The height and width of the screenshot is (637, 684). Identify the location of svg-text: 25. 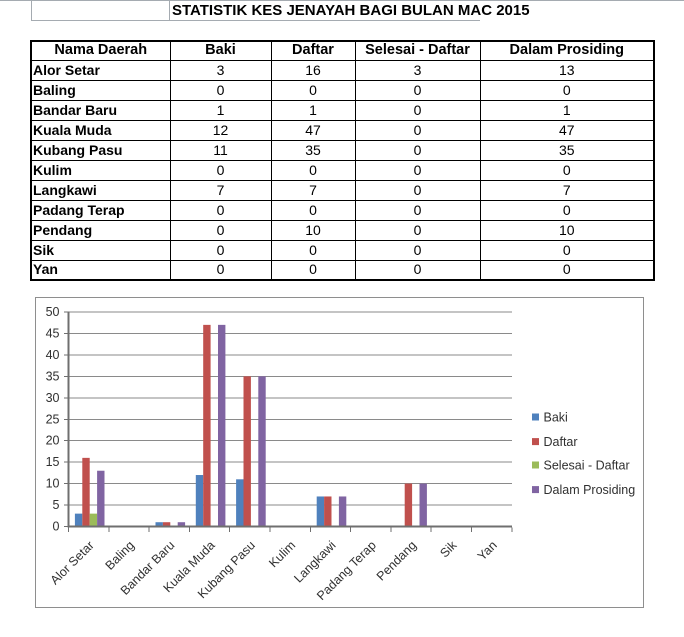
(53, 419).